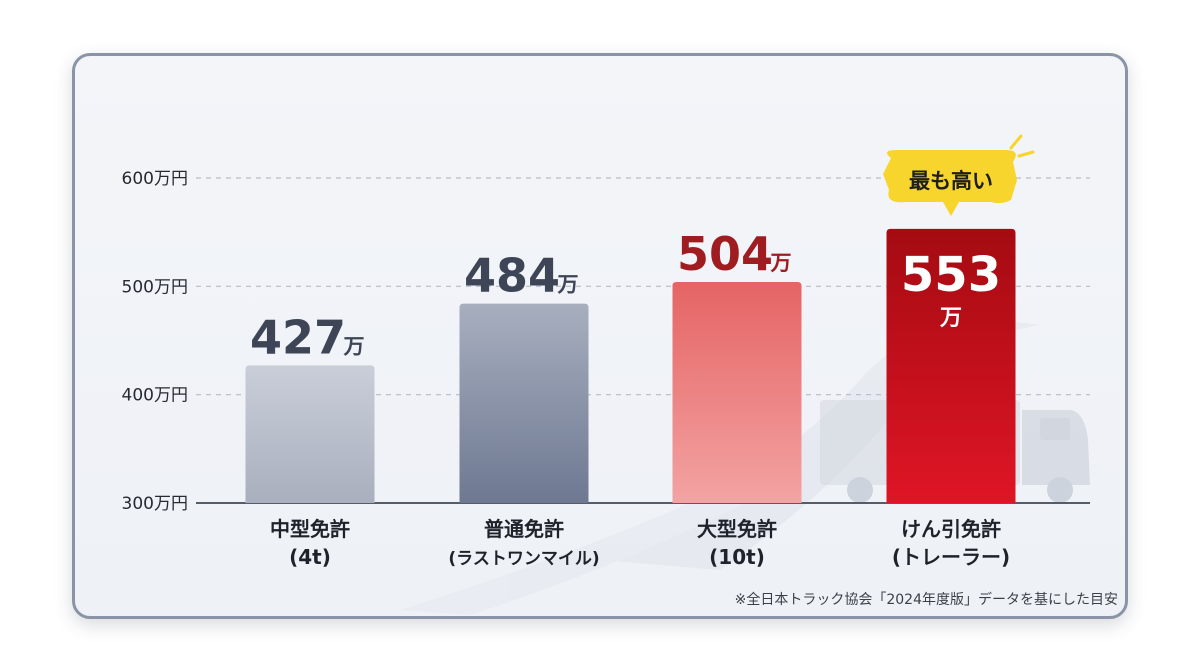  I want to click on badge-shape, so click(950, 183).